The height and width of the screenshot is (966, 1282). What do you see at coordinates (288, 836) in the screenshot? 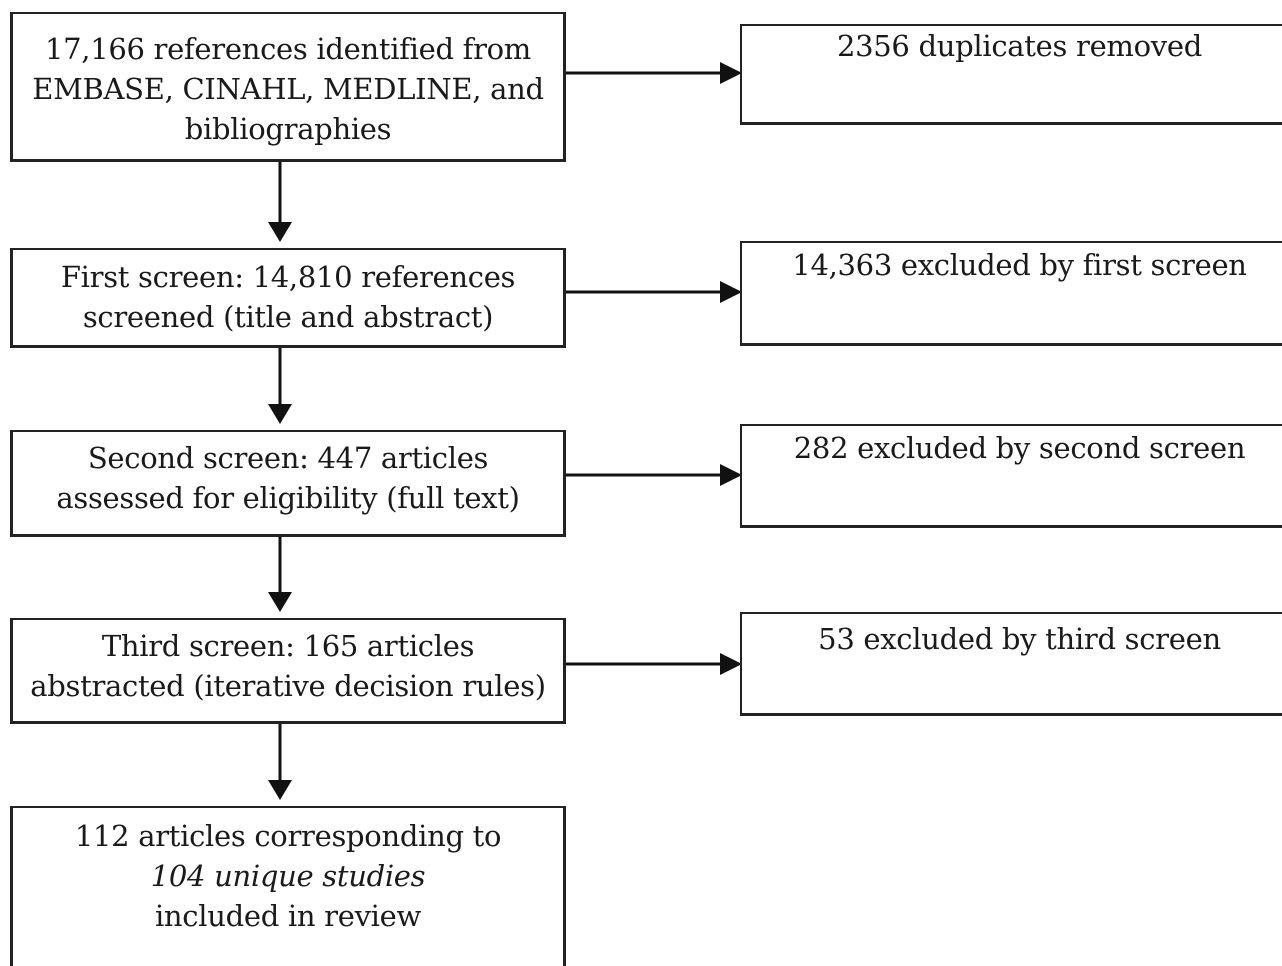
I see `included-line-1: 112 articles corresponding to` at bounding box center [288, 836].